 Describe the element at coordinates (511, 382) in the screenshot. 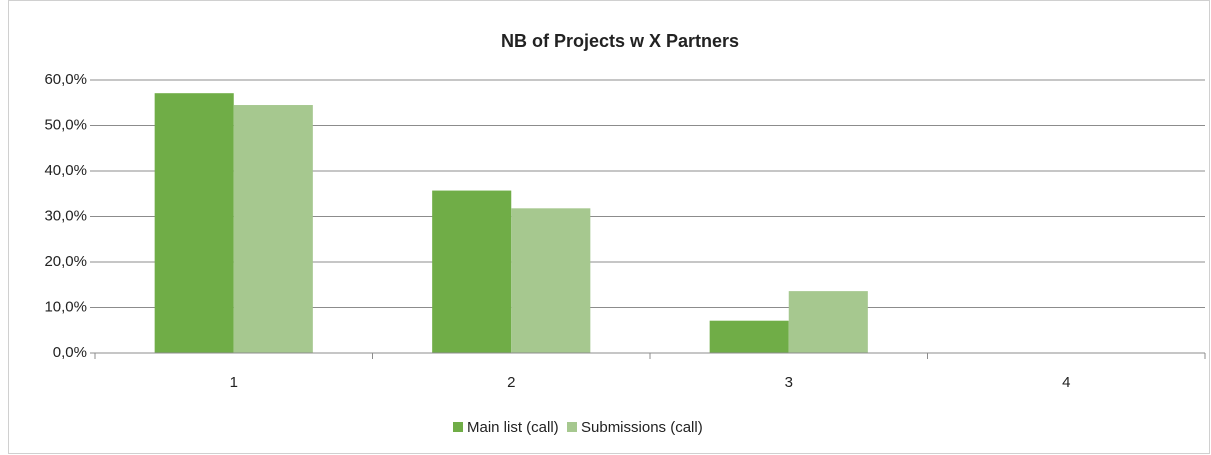

I see `x-tick-label: 2` at that location.